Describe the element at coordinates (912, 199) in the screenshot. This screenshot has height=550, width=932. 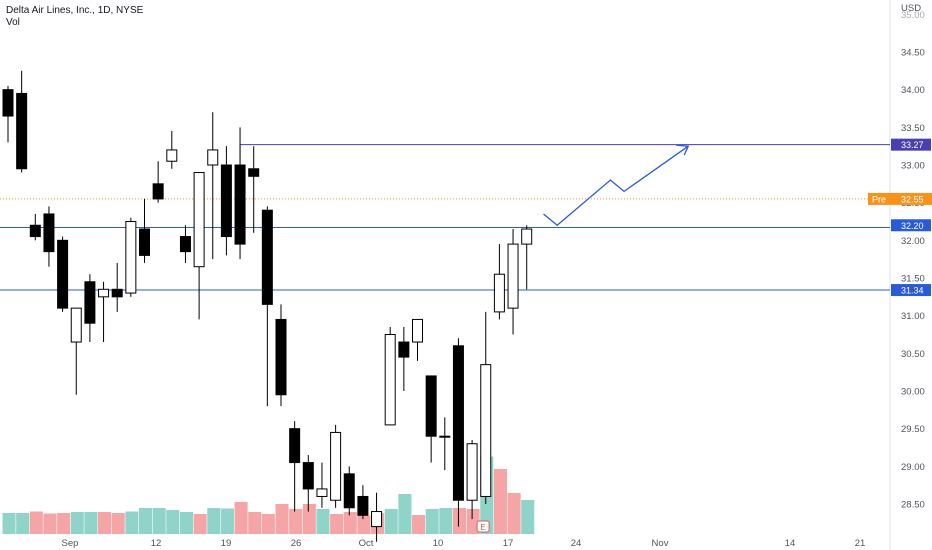
I see `pre-market-badge-value: 32.55` at that location.